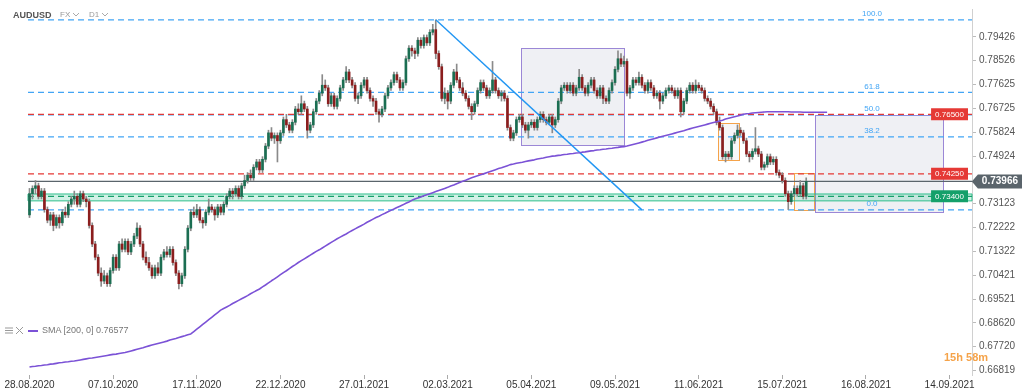 This screenshot has width=1024, height=391. Describe the element at coordinates (966, 357) in the screenshot. I see `annotation: 15h 58m` at that location.